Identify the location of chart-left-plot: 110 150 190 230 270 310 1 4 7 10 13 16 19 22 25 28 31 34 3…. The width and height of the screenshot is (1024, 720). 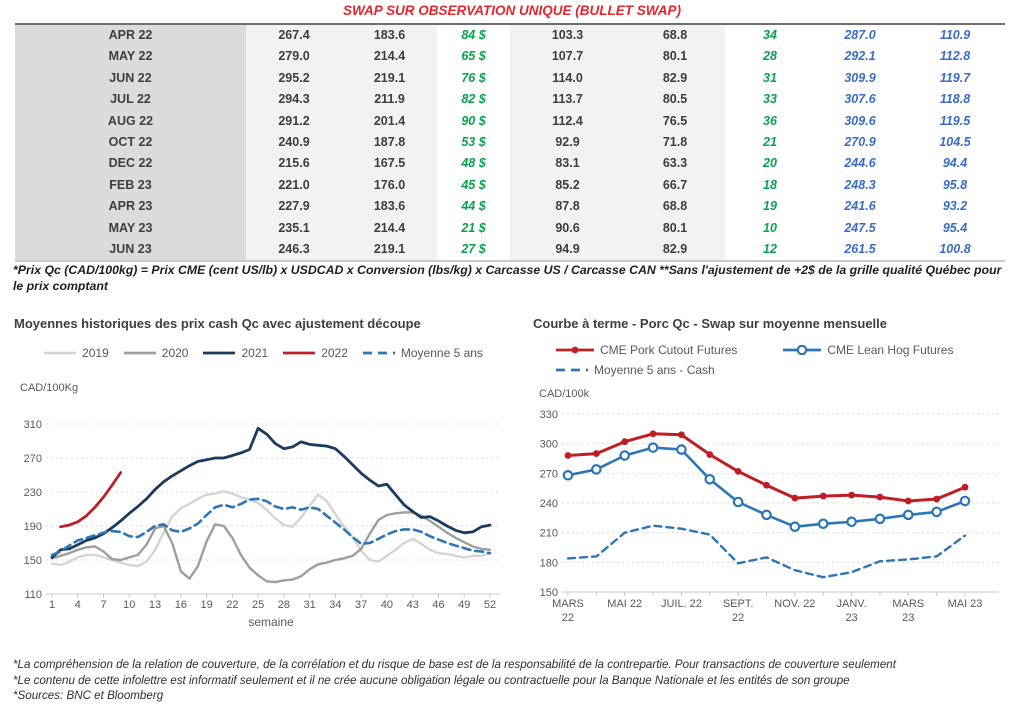
(262, 524).